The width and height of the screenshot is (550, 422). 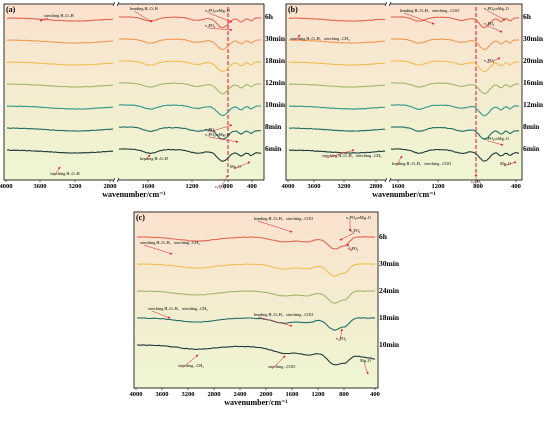 What do you see at coordinates (389, 290) in the screenshot?
I see `series-label: 24min` at bounding box center [389, 290].